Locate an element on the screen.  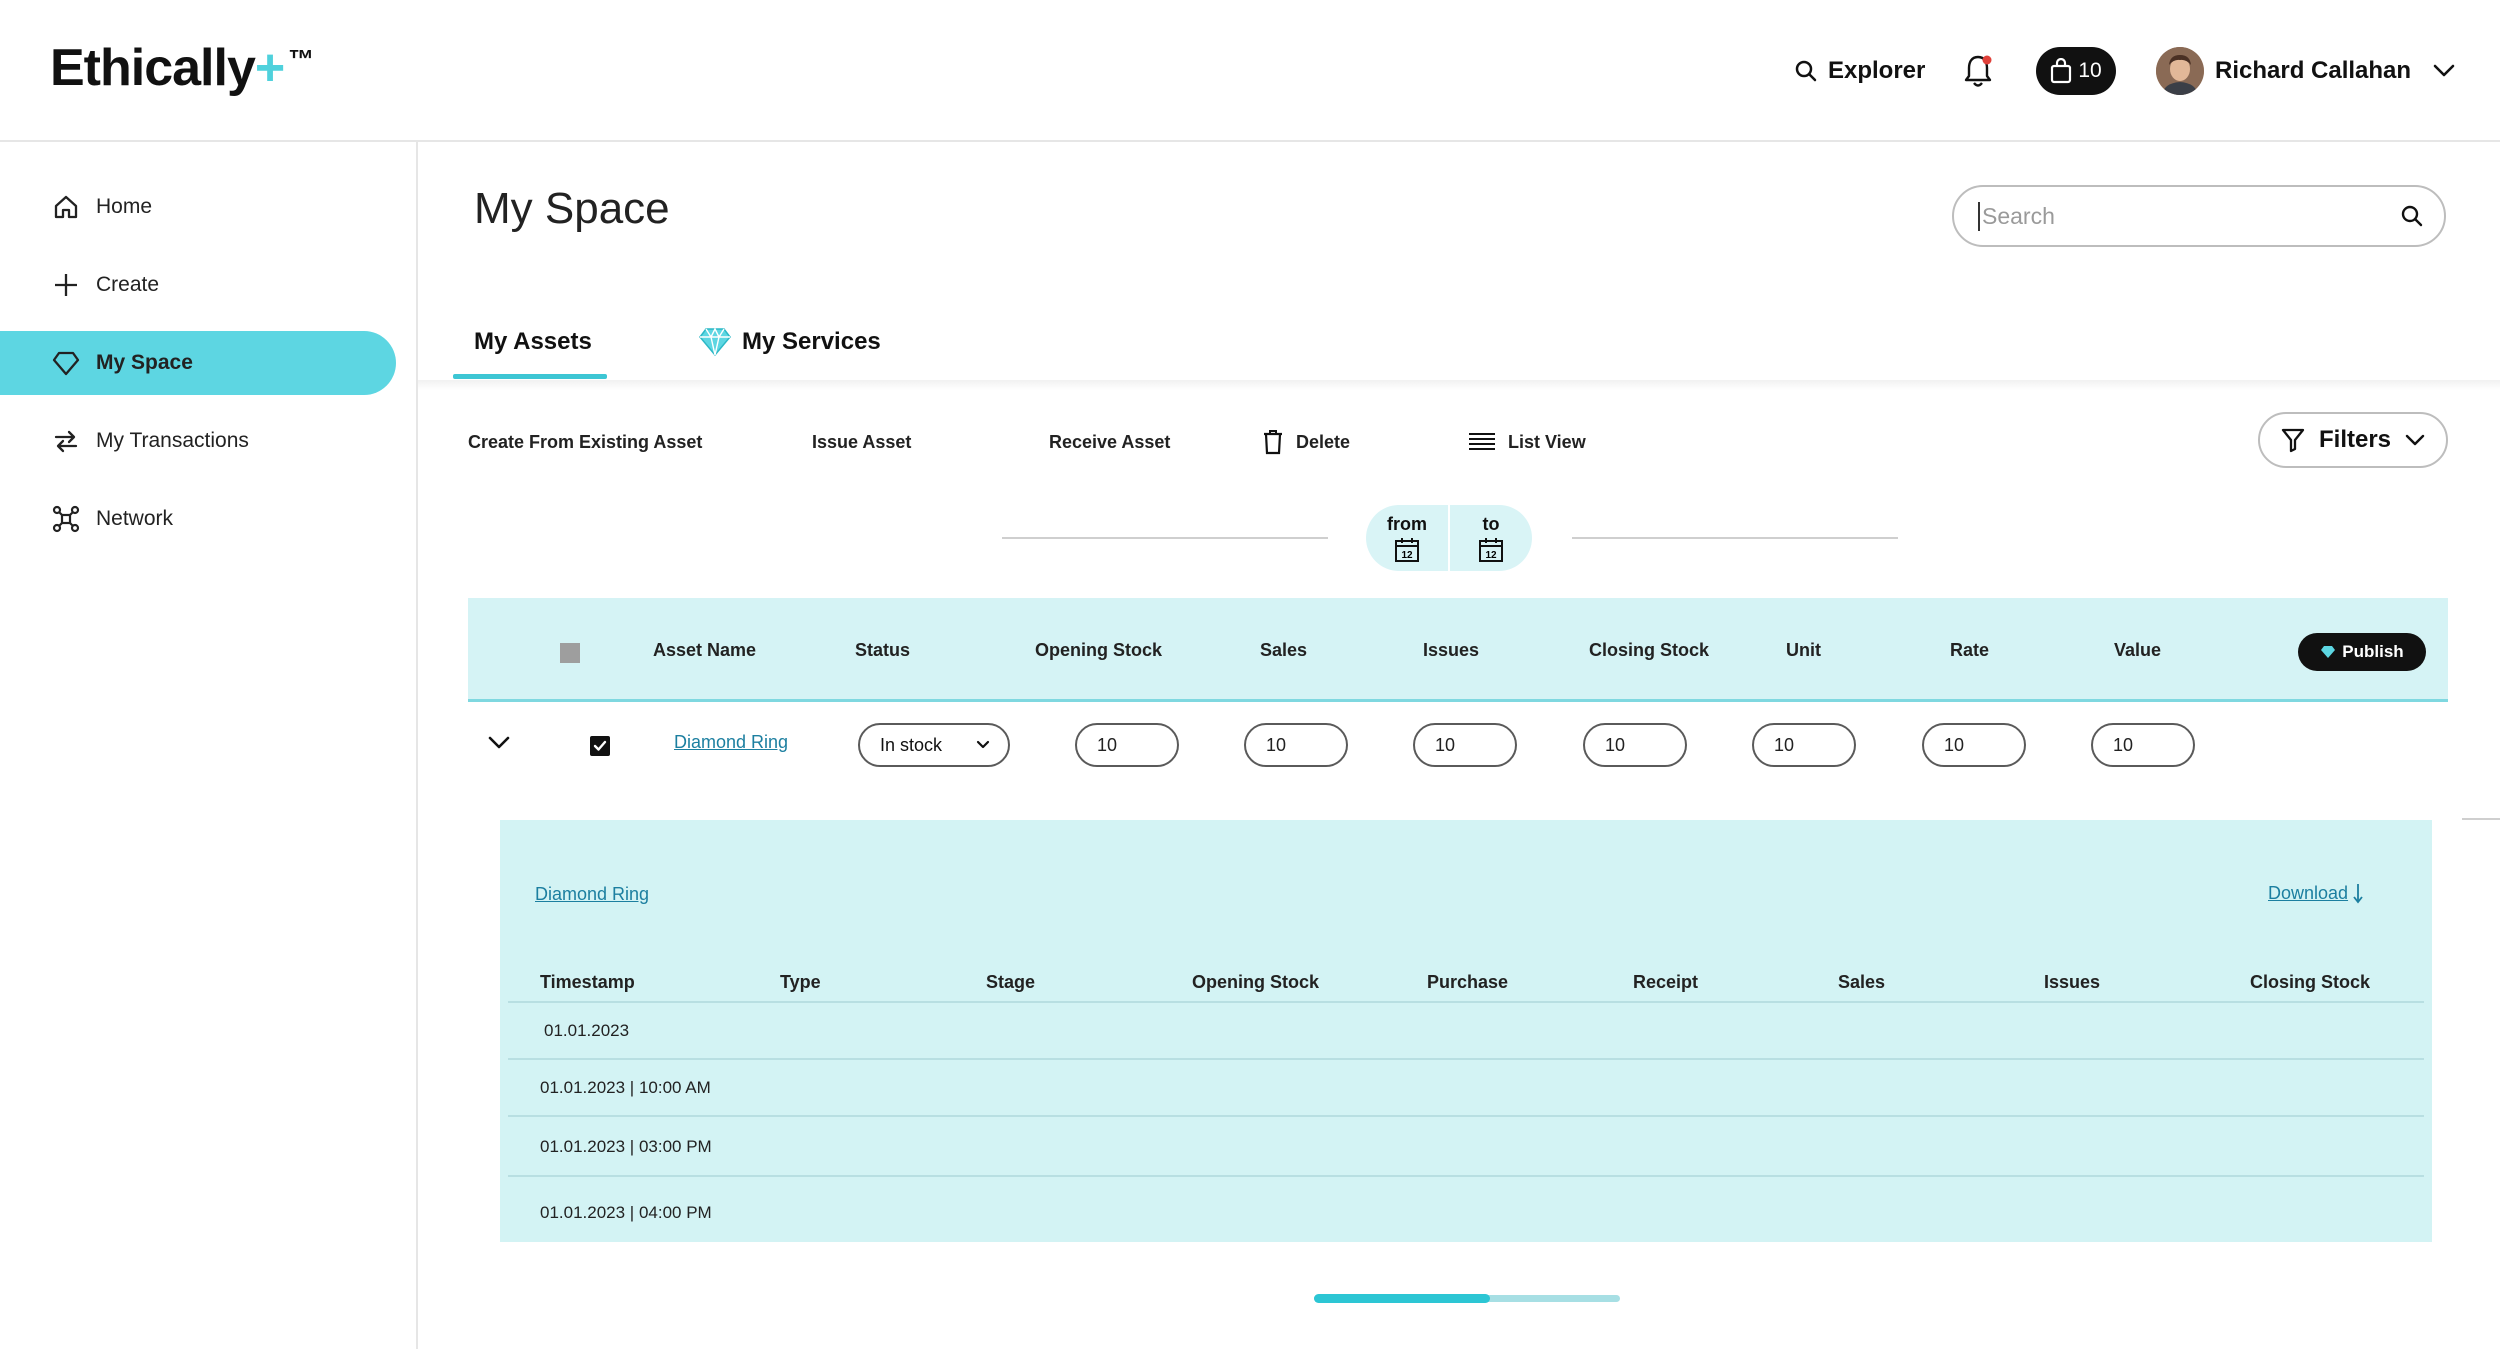
active-tab-indicator is located at coordinates (530, 376).